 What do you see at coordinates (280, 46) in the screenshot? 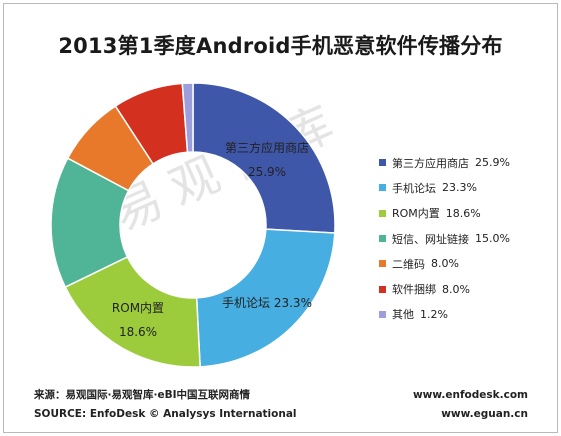
I see `chart-title: 2013第1季度Android手机恶意软件传播分布` at bounding box center [280, 46].